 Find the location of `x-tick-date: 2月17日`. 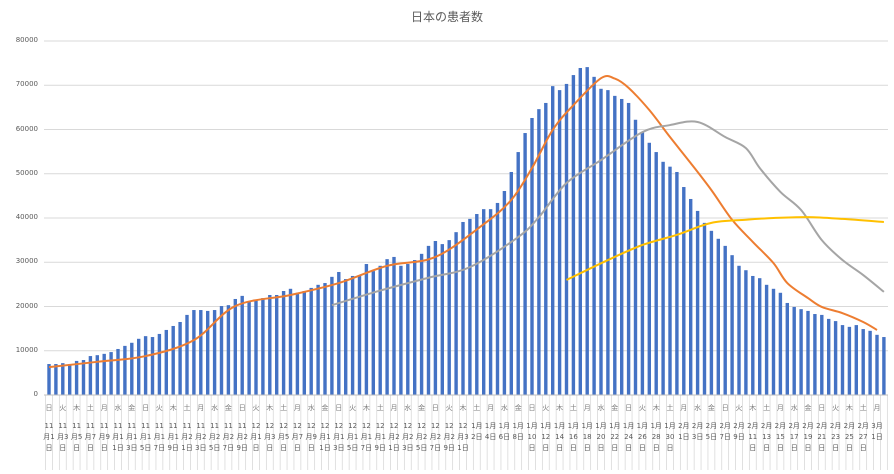

x-tick-date: 2月17日 is located at coordinates (794, 437).